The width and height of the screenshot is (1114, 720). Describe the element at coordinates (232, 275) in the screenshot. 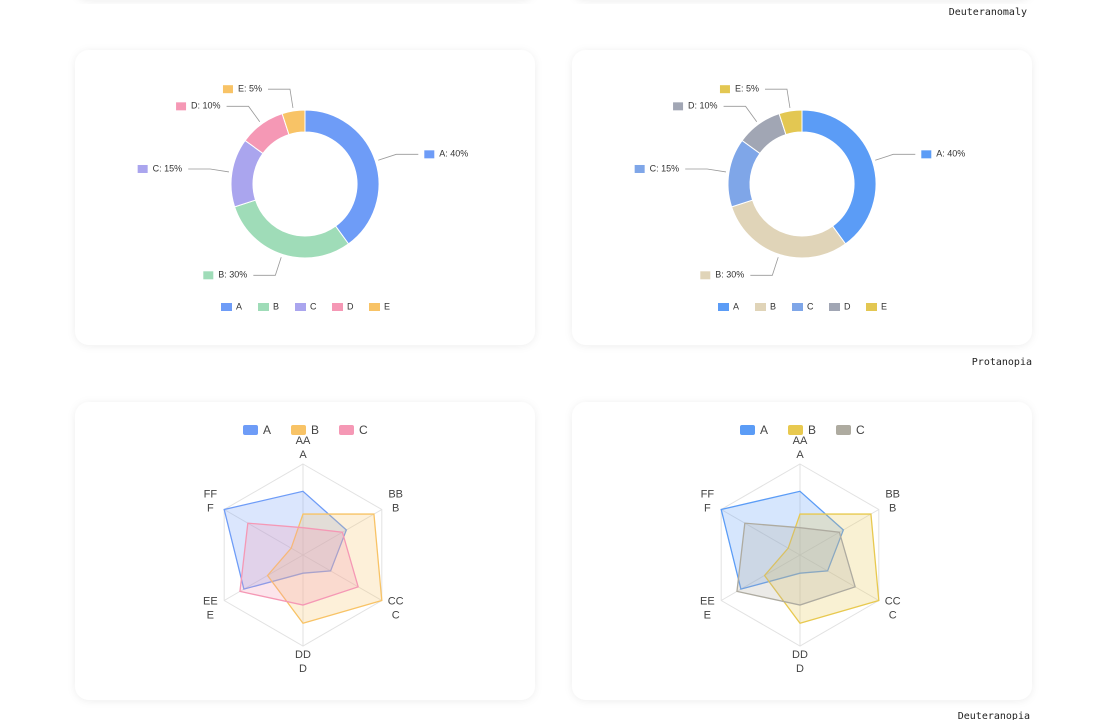

I see `data-label: B: 30%` at that location.